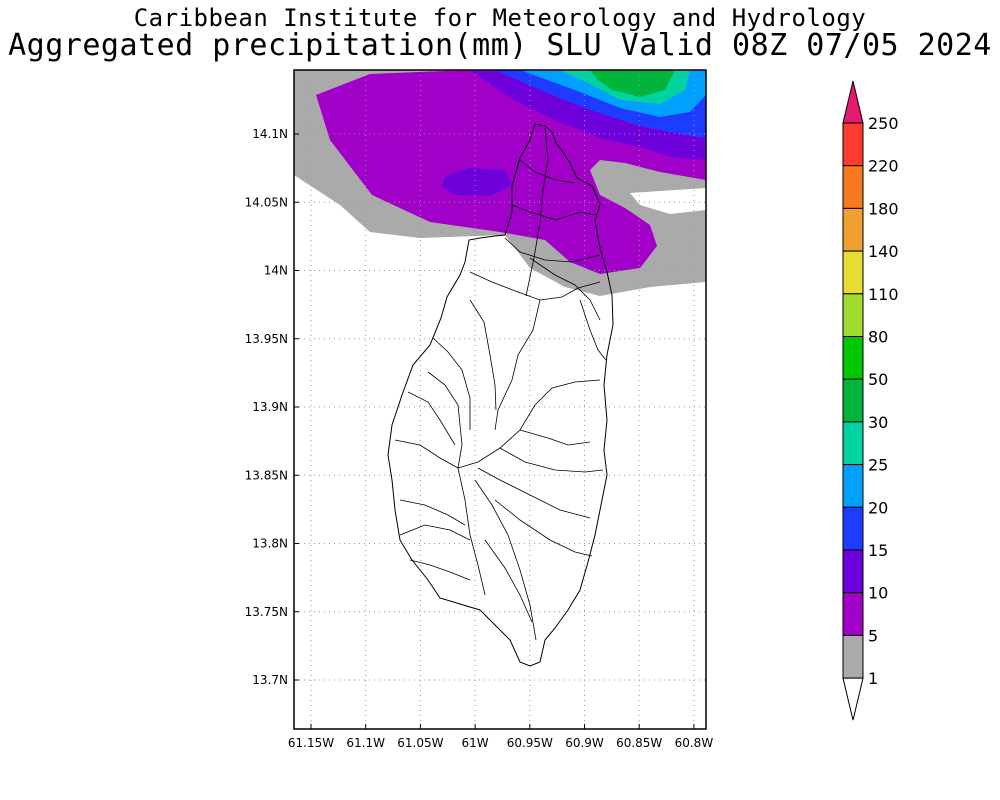 The height and width of the screenshot is (800, 1000). What do you see at coordinates (270, 134) in the screenshot?
I see `lat-tick-label: 14.1N` at bounding box center [270, 134].